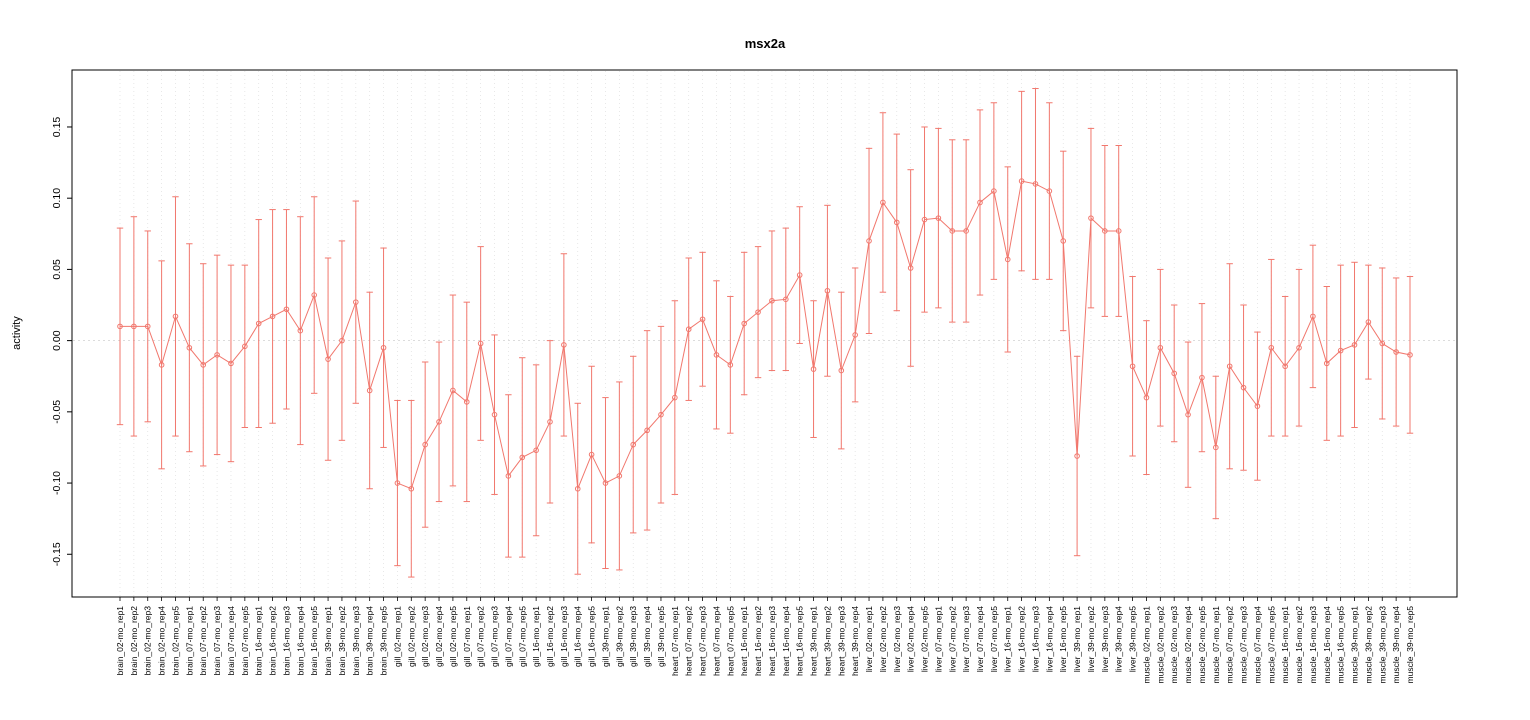 The image size is (1530, 720). Describe the element at coordinates (1119, 639) in the screenshot. I see `x-tick-label: liver_39-mo_rep4` at that location.